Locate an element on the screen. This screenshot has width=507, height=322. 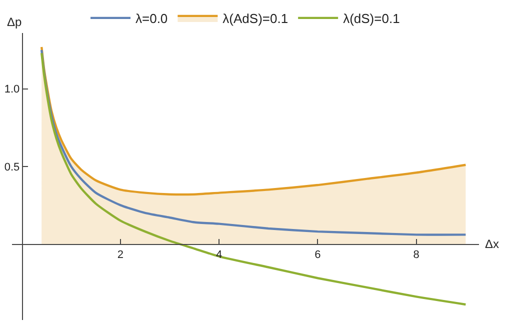
legend-label: λ(dS)=0.1 is located at coordinates (371, 18).